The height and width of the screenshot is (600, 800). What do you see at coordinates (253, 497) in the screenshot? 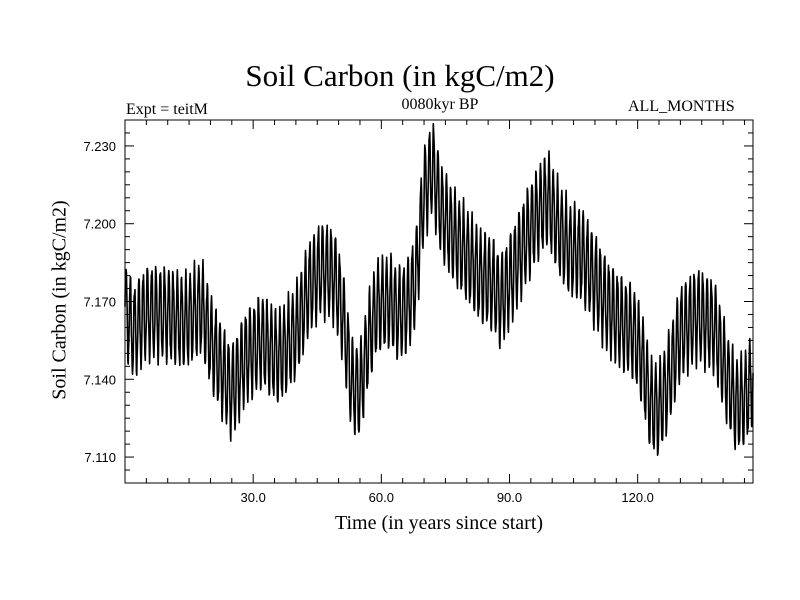
I see `x-tick-label: 30.0` at bounding box center [253, 497].